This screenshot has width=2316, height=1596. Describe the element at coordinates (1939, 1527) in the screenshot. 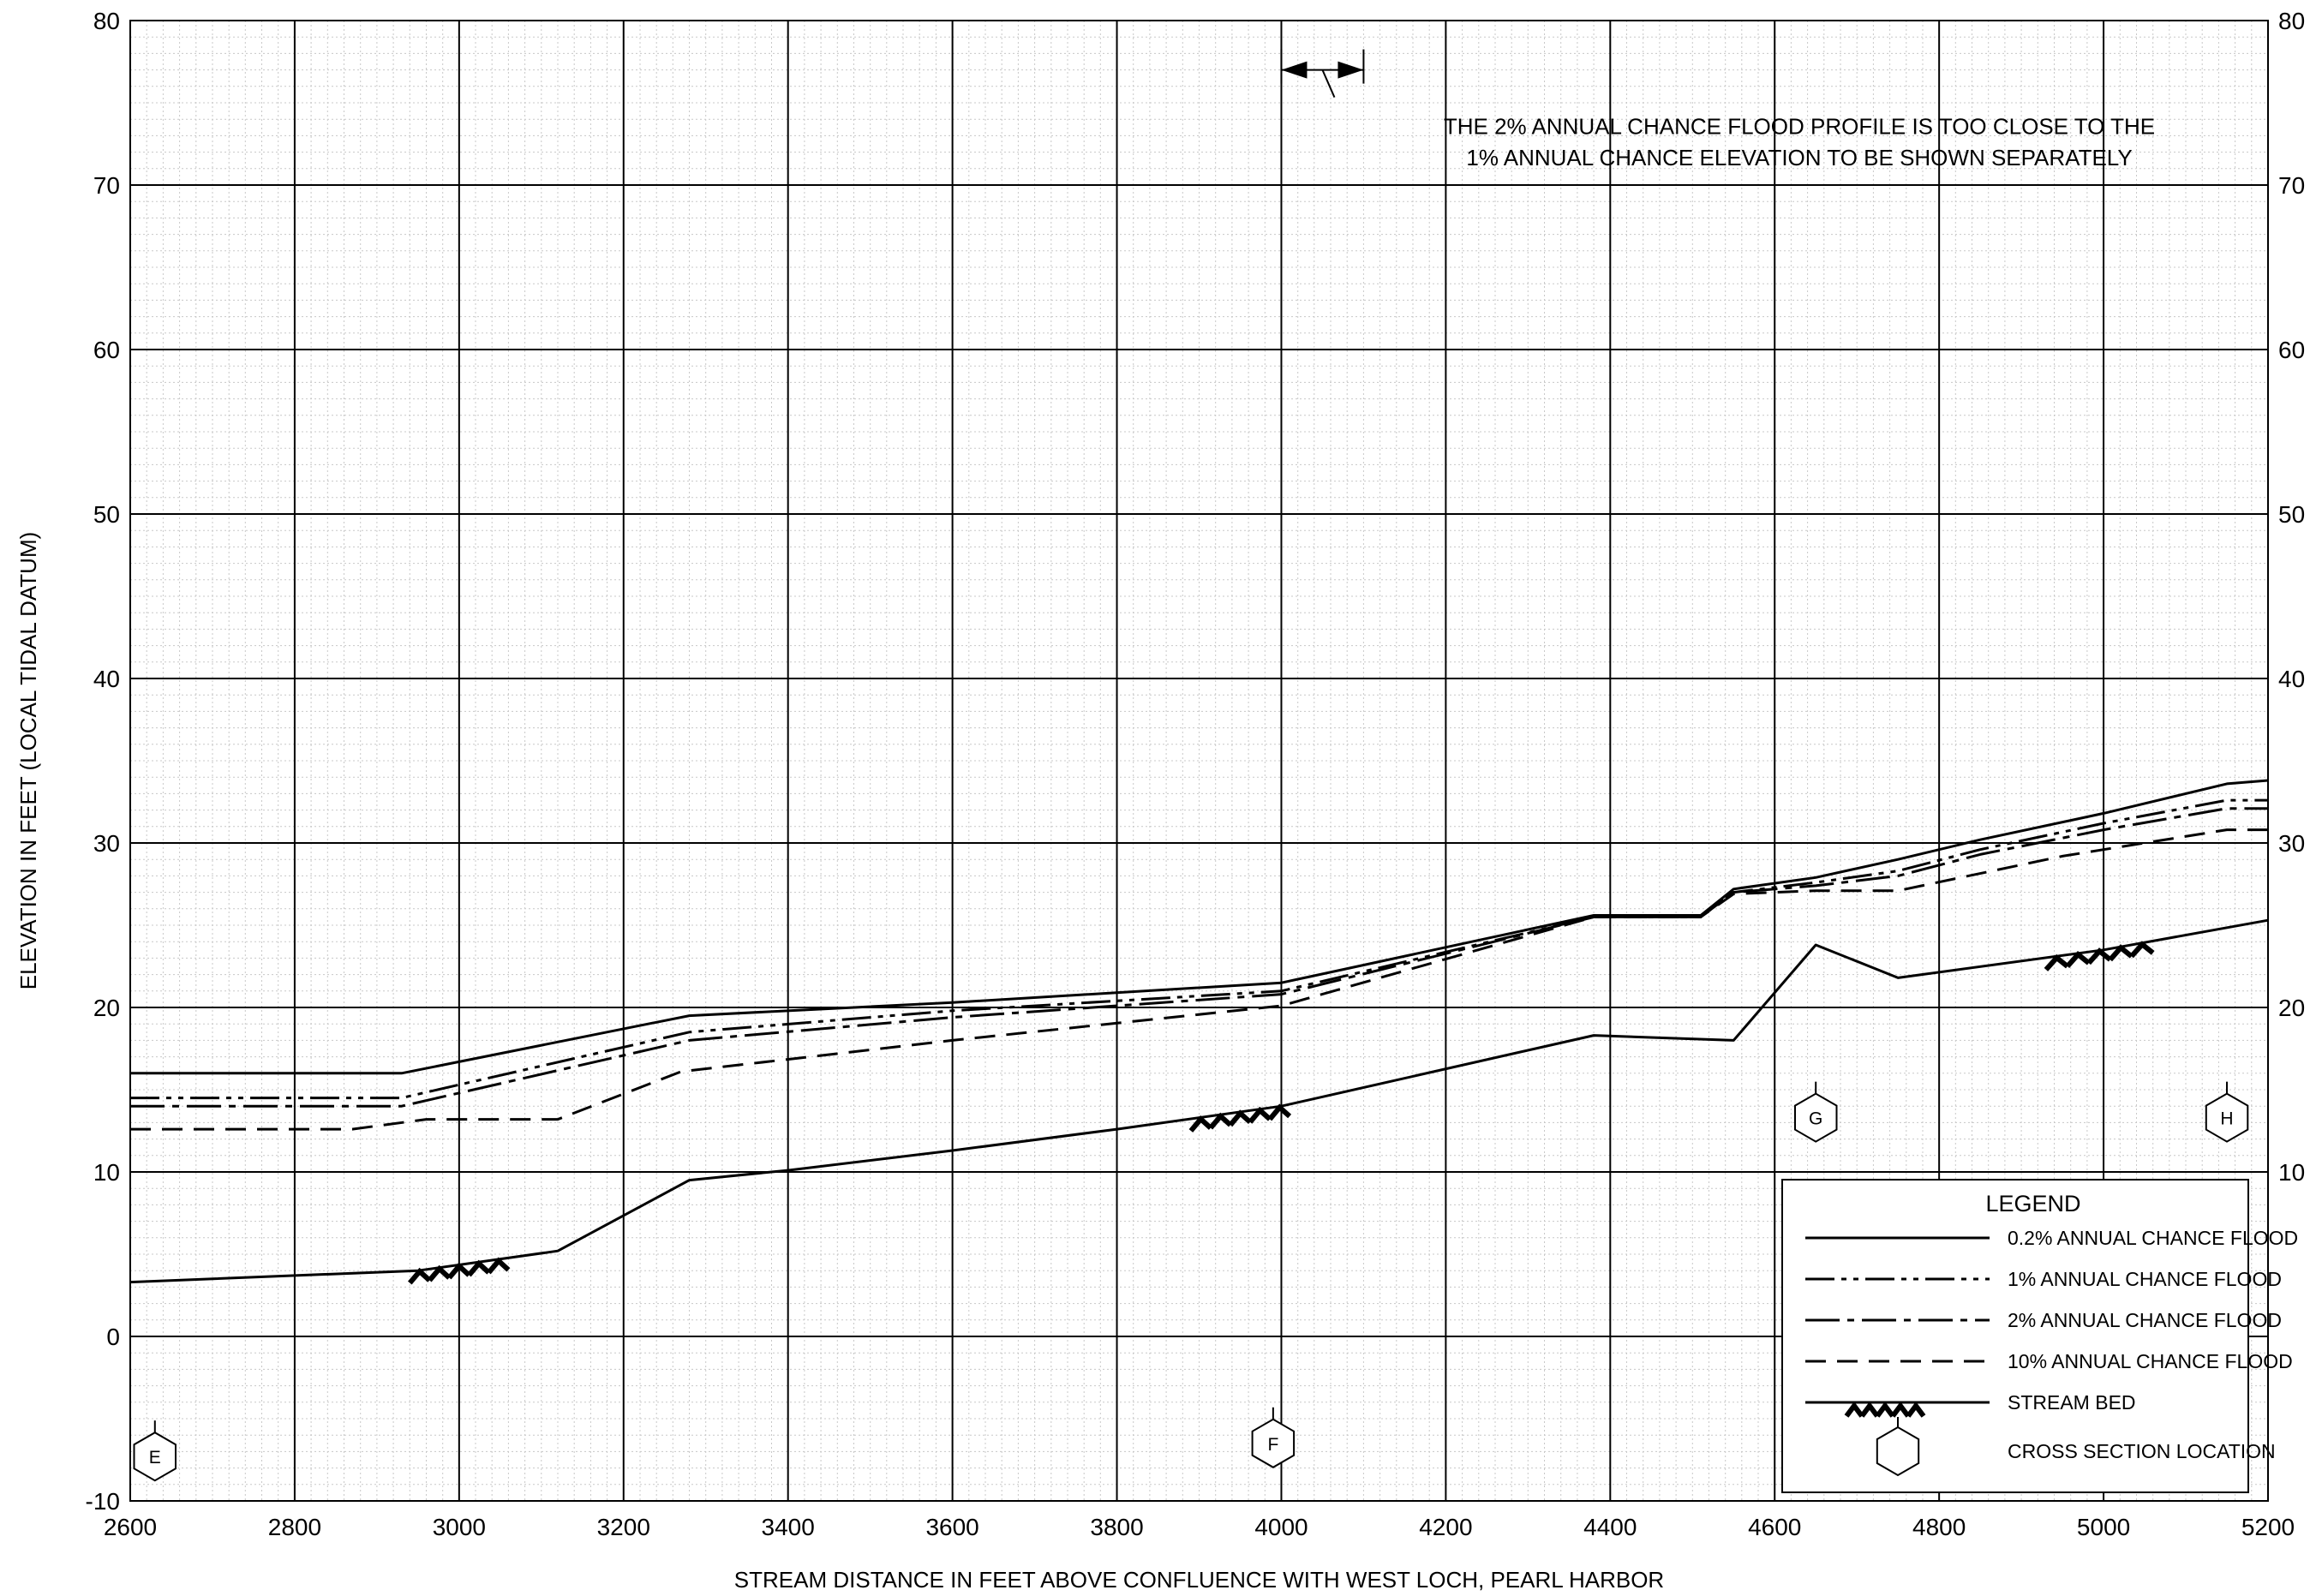

I see `x-tick-label: 4800` at that location.